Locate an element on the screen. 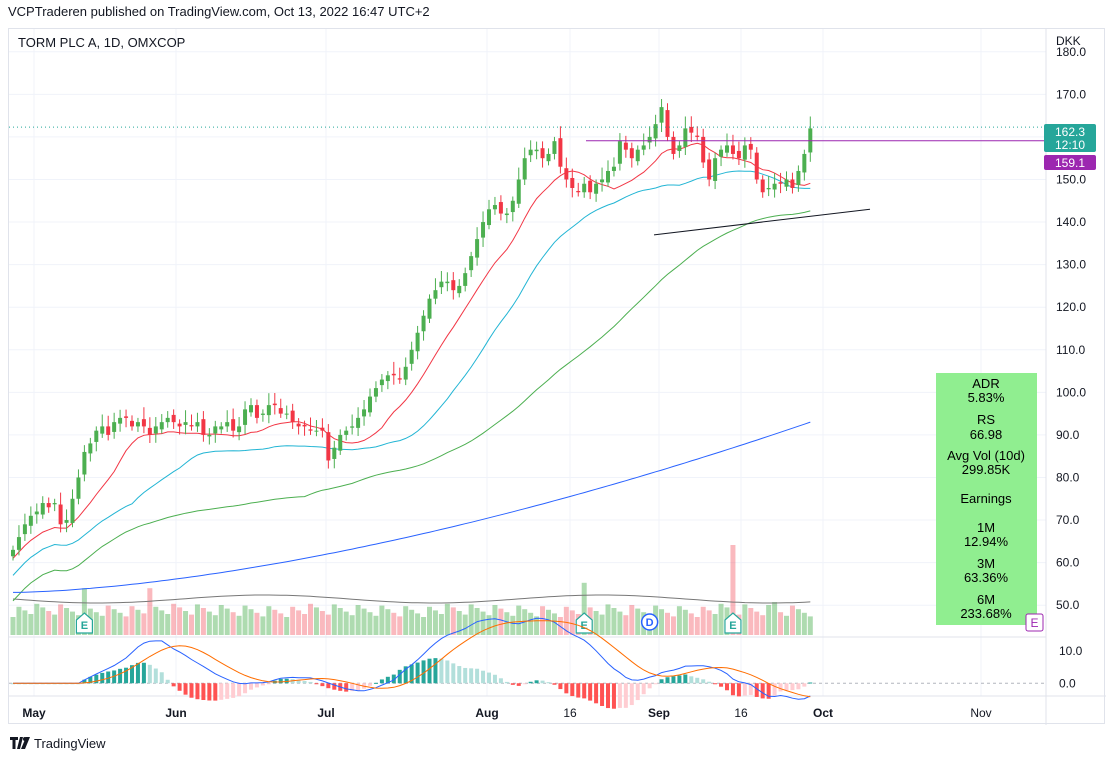 Image resolution: width=1113 pixels, height=759 pixels. bar-countdown: 12:10 is located at coordinates (1070, 145).